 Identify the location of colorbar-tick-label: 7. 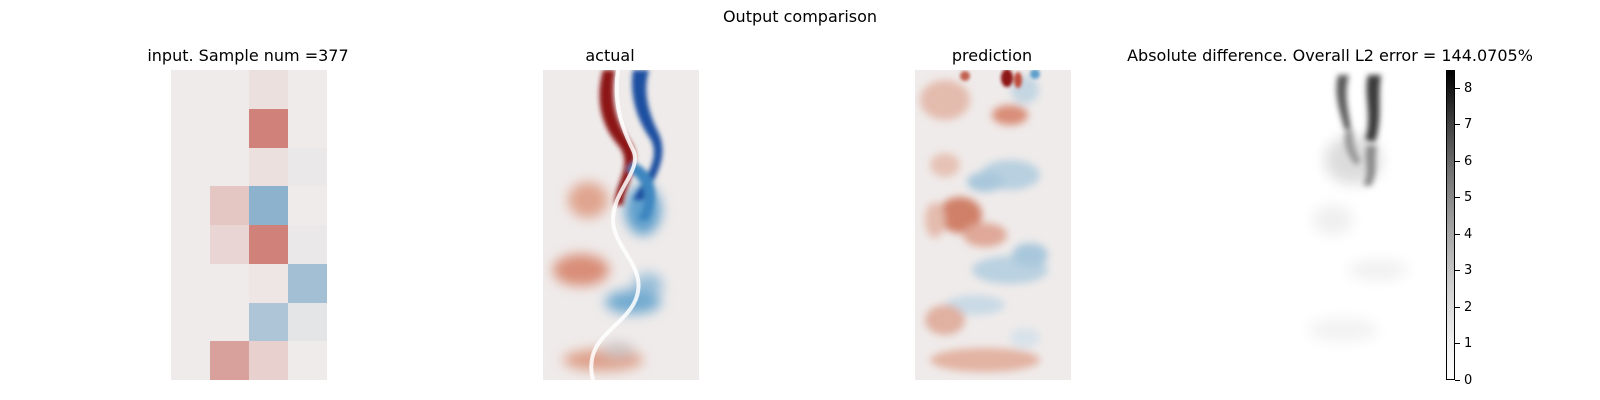
(1468, 125).